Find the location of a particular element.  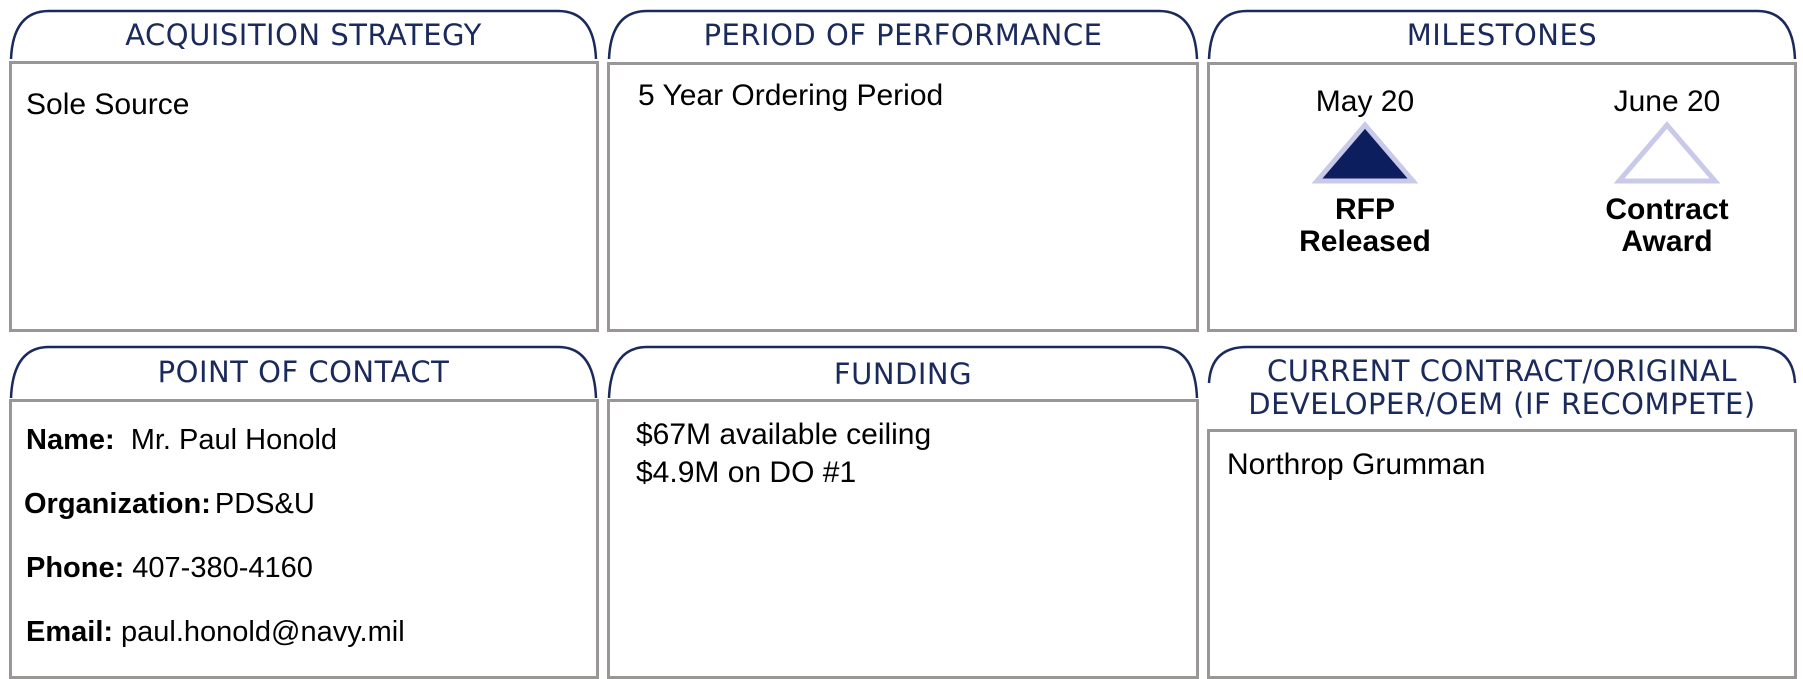

contact-field: Name: Mr. Paul Honold is located at coordinates (181, 440).